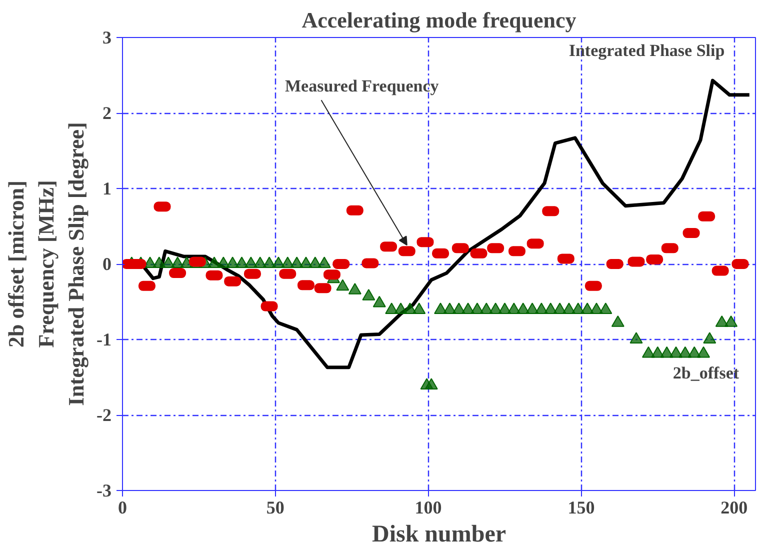 The width and height of the screenshot is (759, 550). Describe the element at coordinates (275, 508) in the screenshot. I see `x-tick-label: 50` at that location.